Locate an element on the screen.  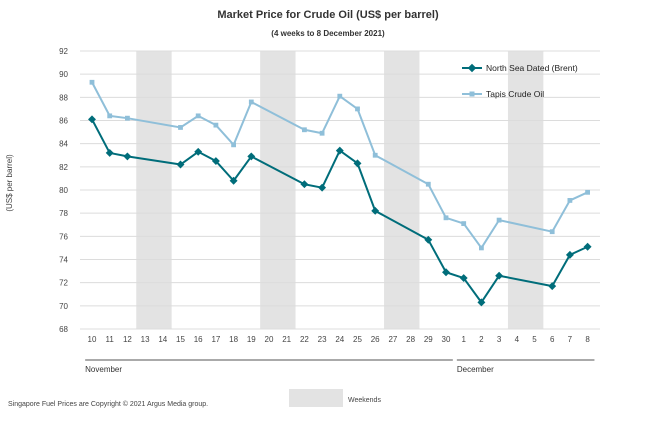
y-axis-label: (US$ per barrel) is located at coordinates (9, 183).